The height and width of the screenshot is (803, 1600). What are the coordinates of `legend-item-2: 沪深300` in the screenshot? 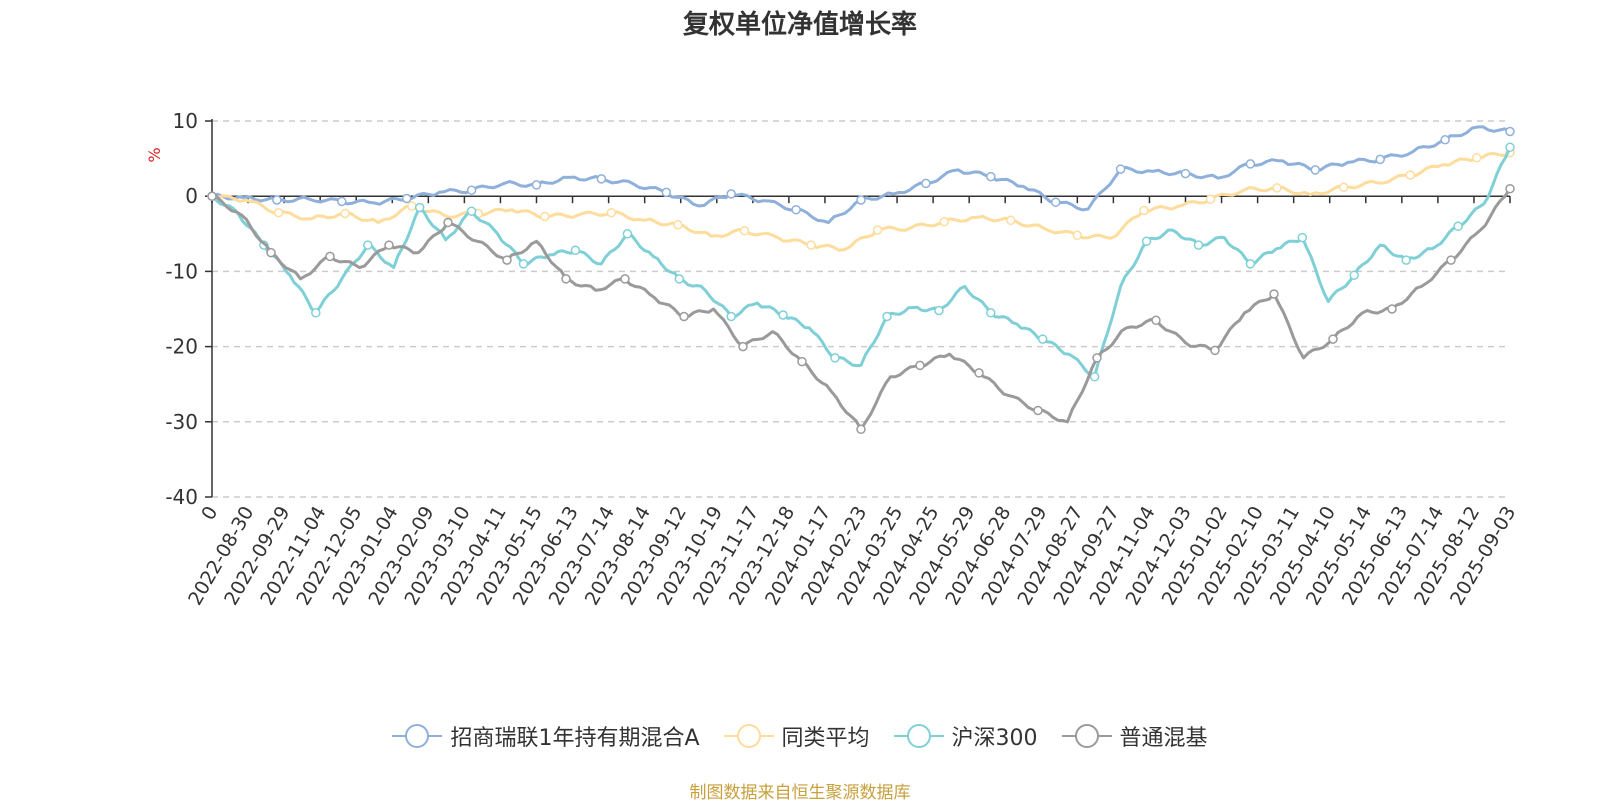 It's located at (965, 736).